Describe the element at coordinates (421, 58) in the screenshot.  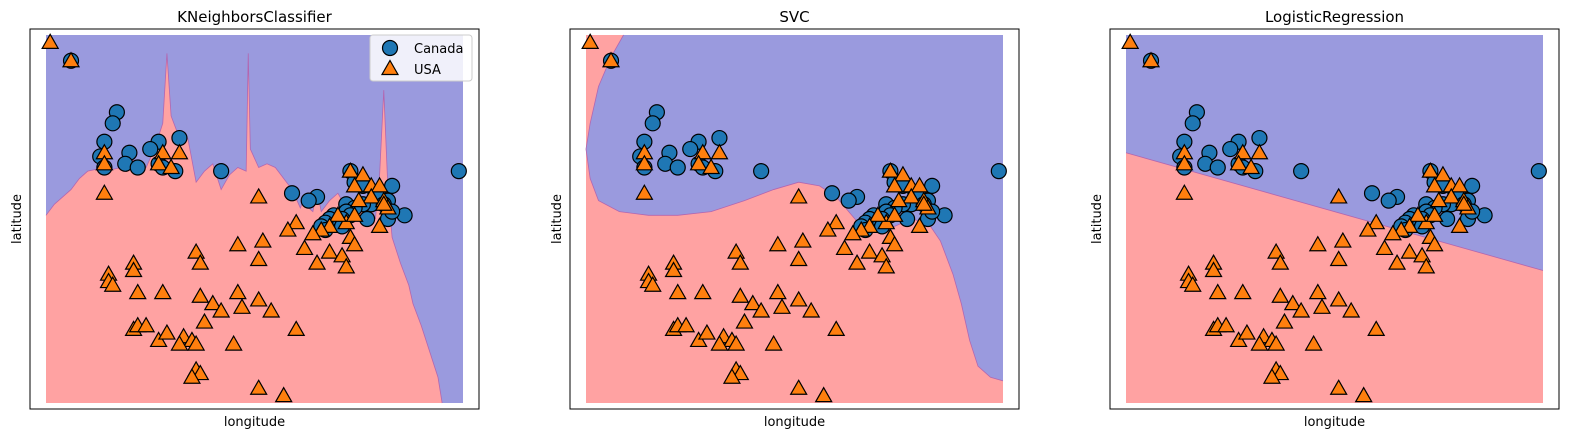
I see `legend: Canada USA` at that location.